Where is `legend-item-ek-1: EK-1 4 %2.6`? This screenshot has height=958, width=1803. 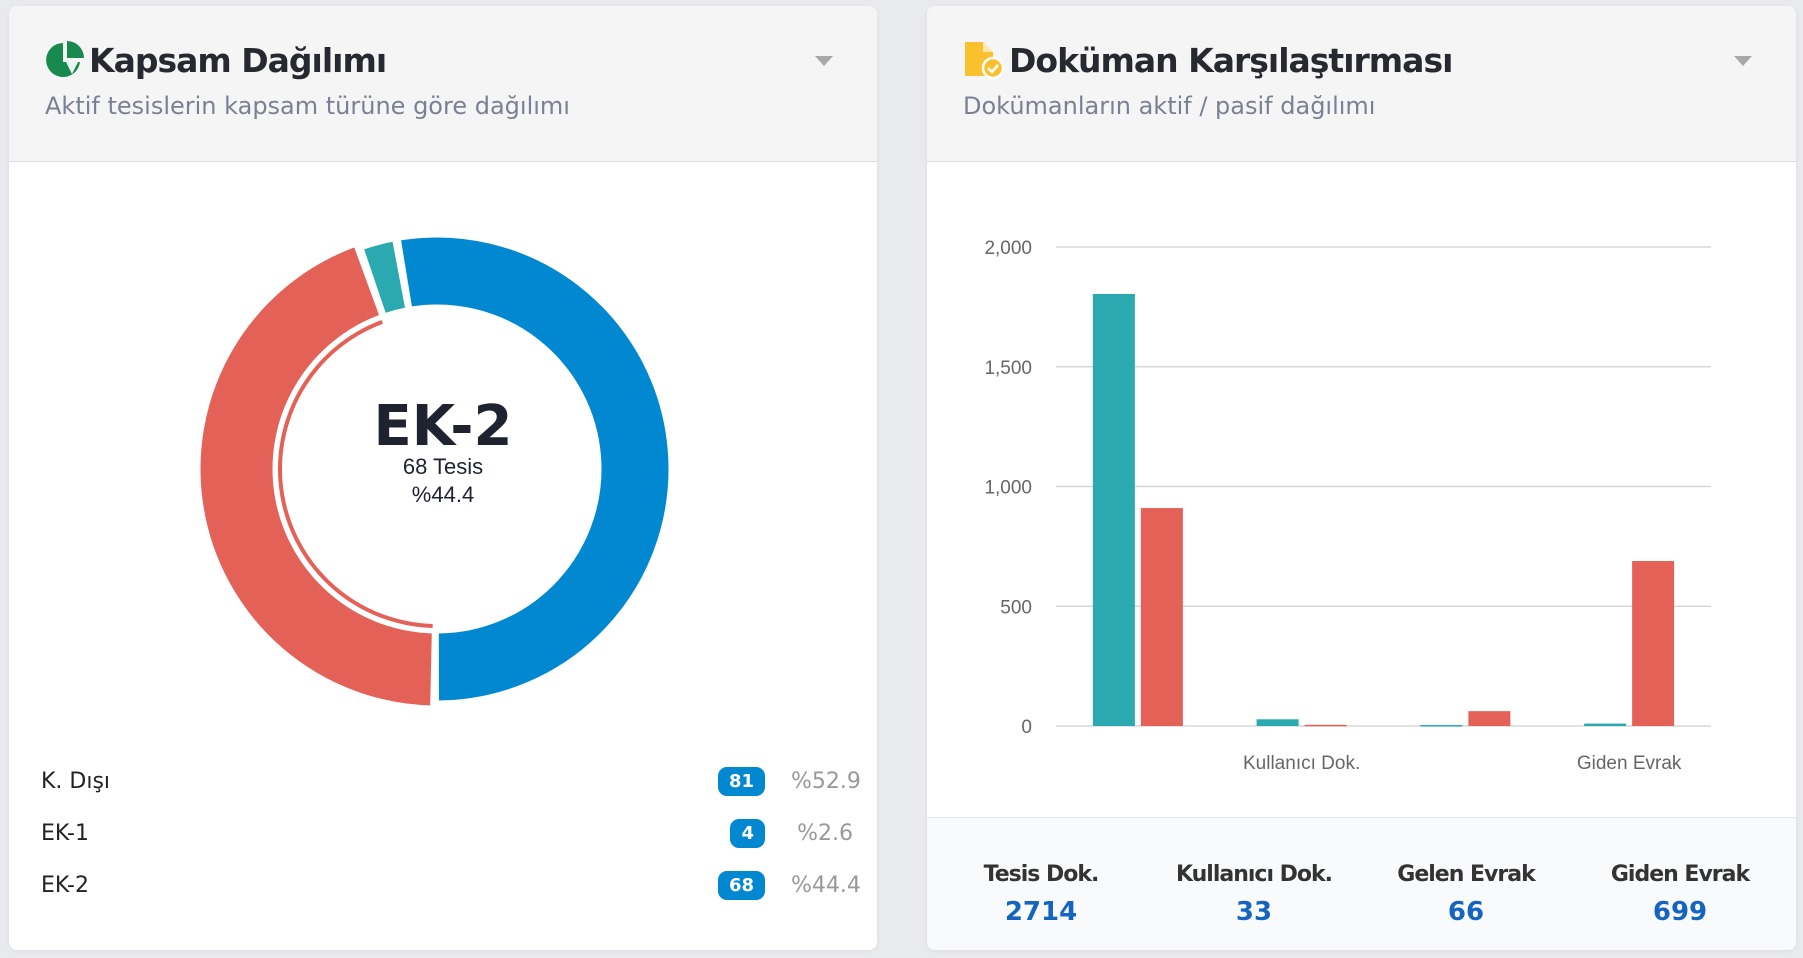
legend-item-ek-1: EK-1 4 %2.6 is located at coordinates (447, 833).